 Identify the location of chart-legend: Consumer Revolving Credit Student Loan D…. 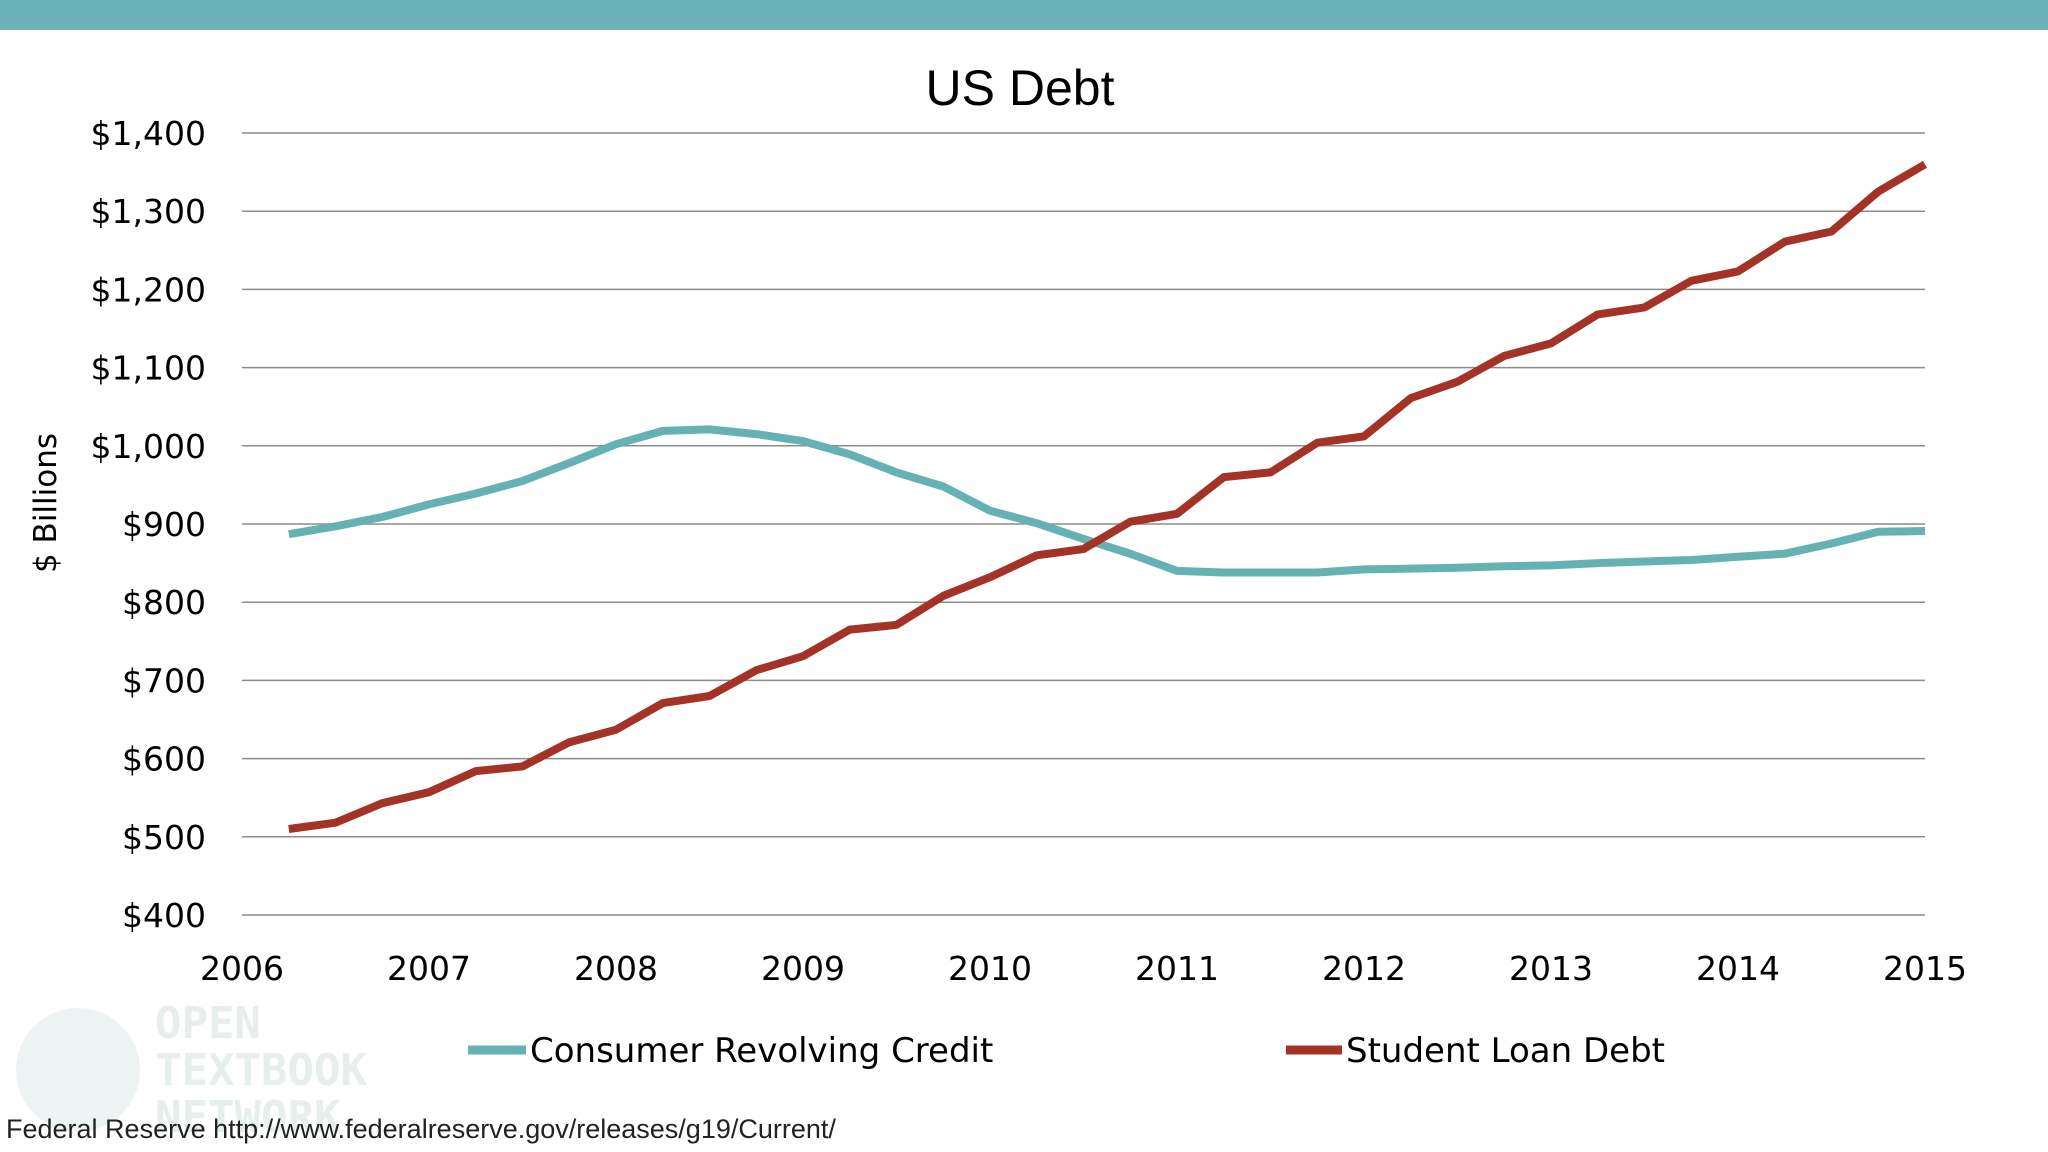
(1066, 1051).